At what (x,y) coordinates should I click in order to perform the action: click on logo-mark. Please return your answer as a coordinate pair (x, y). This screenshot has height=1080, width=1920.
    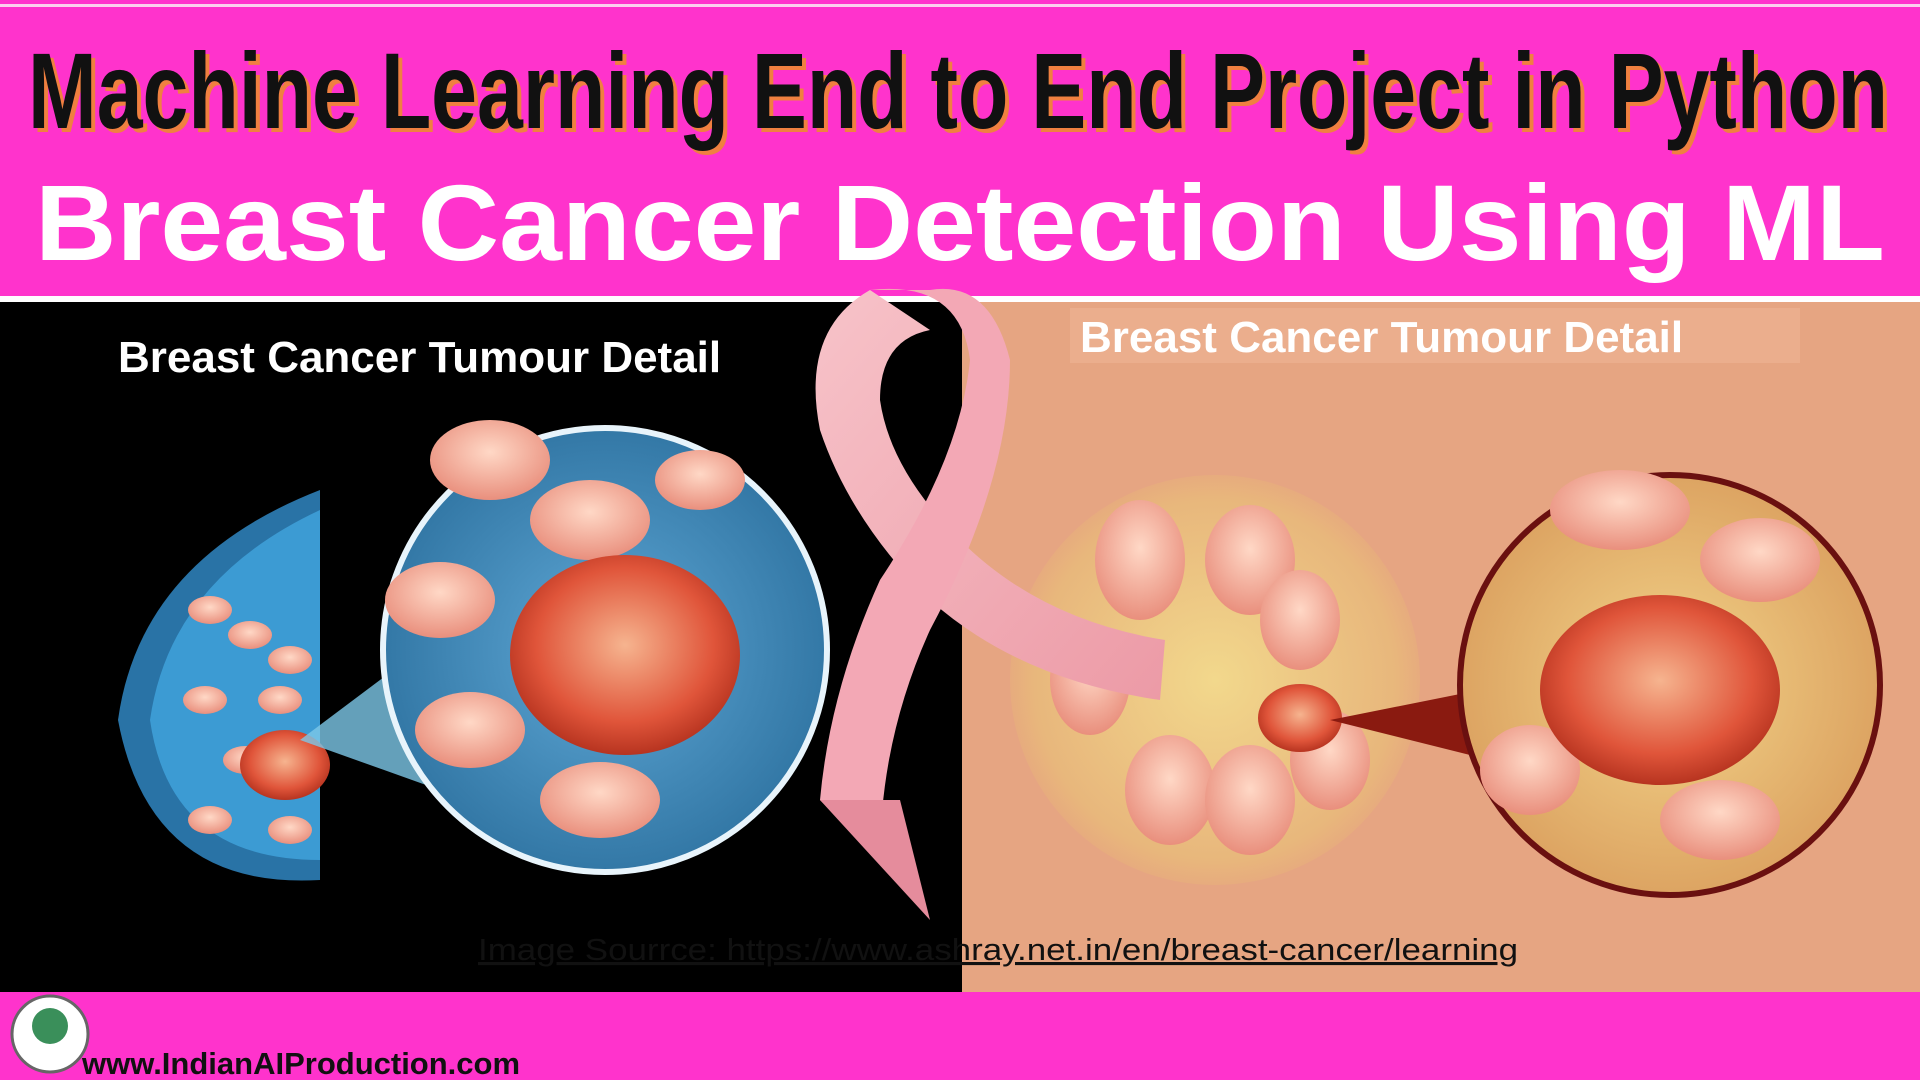
    Looking at the image, I should click on (50, 1026).